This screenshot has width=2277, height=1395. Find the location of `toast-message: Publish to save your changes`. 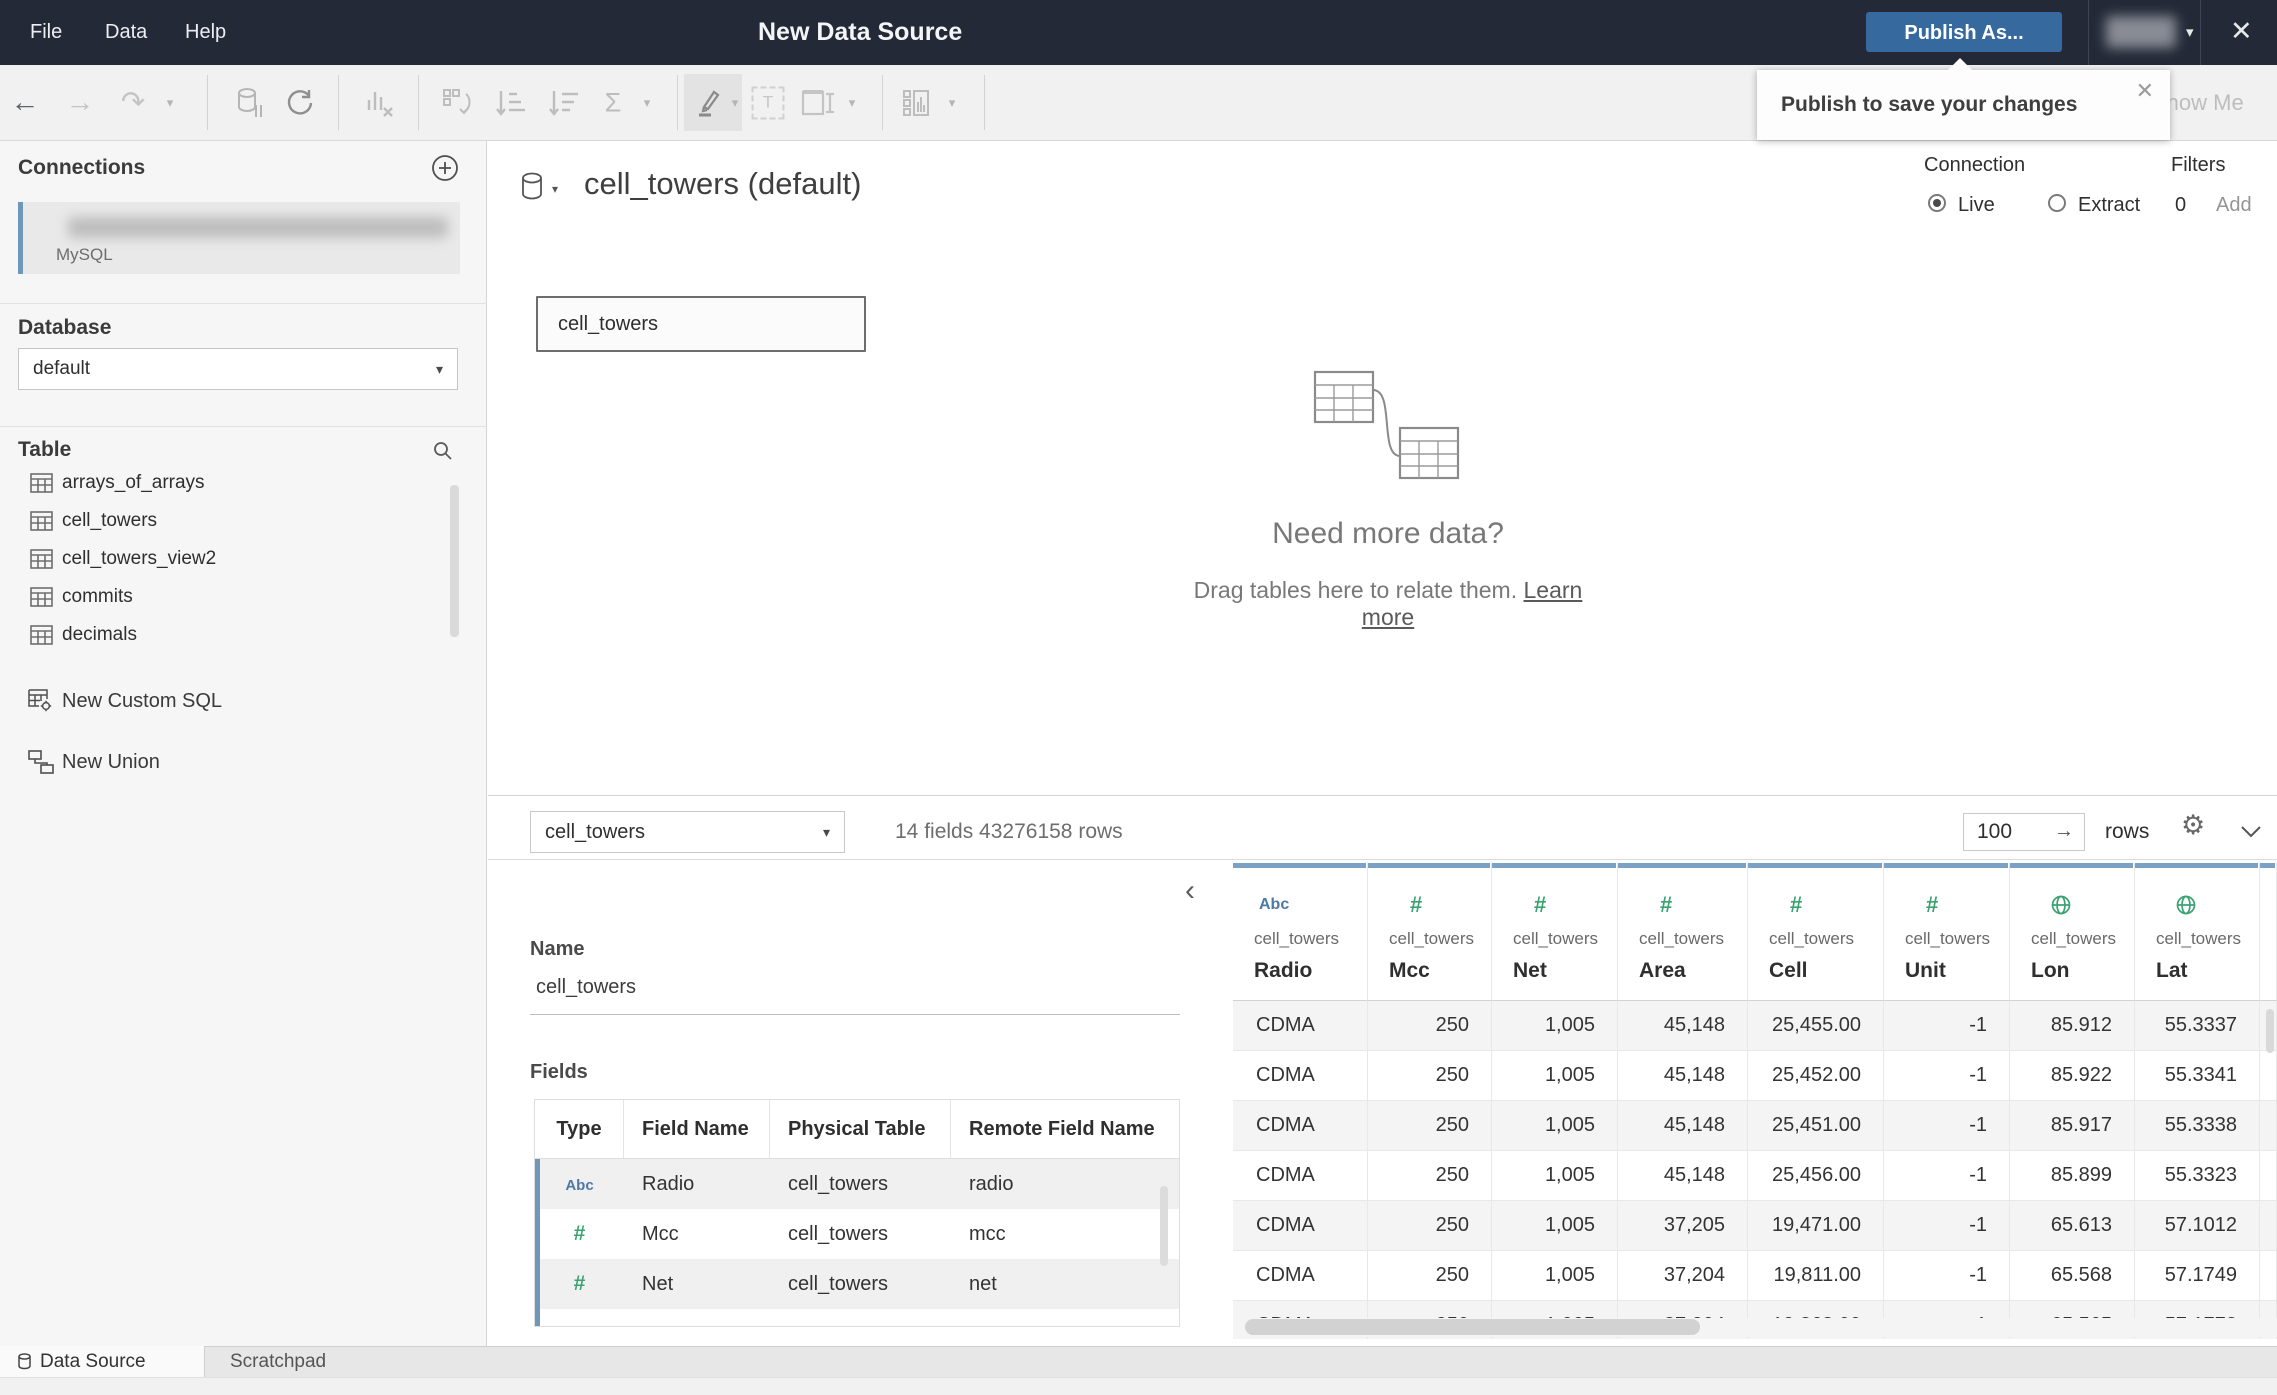

toast-message: Publish to save your changes is located at coordinates (1929, 104).